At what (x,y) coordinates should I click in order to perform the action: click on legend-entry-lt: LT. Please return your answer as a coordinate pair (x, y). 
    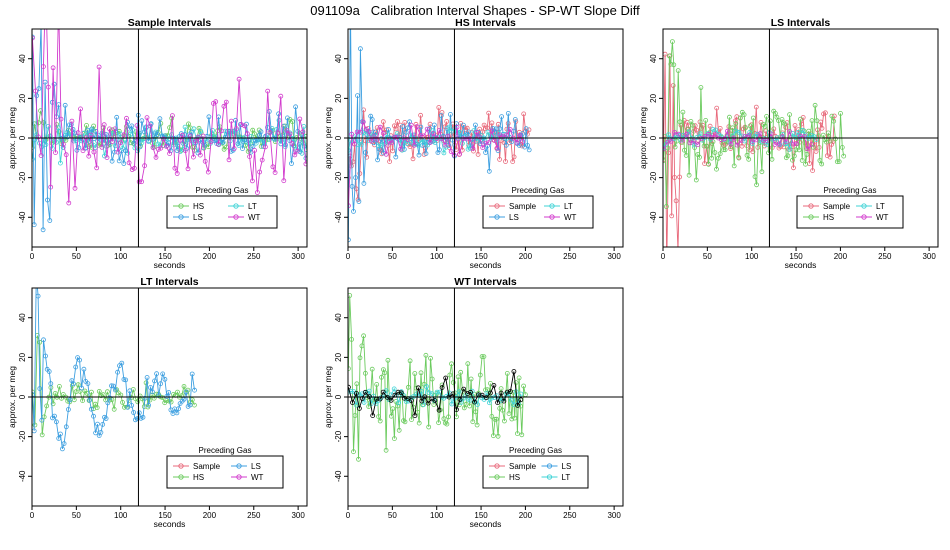
    Looking at the image, I should click on (566, 477).